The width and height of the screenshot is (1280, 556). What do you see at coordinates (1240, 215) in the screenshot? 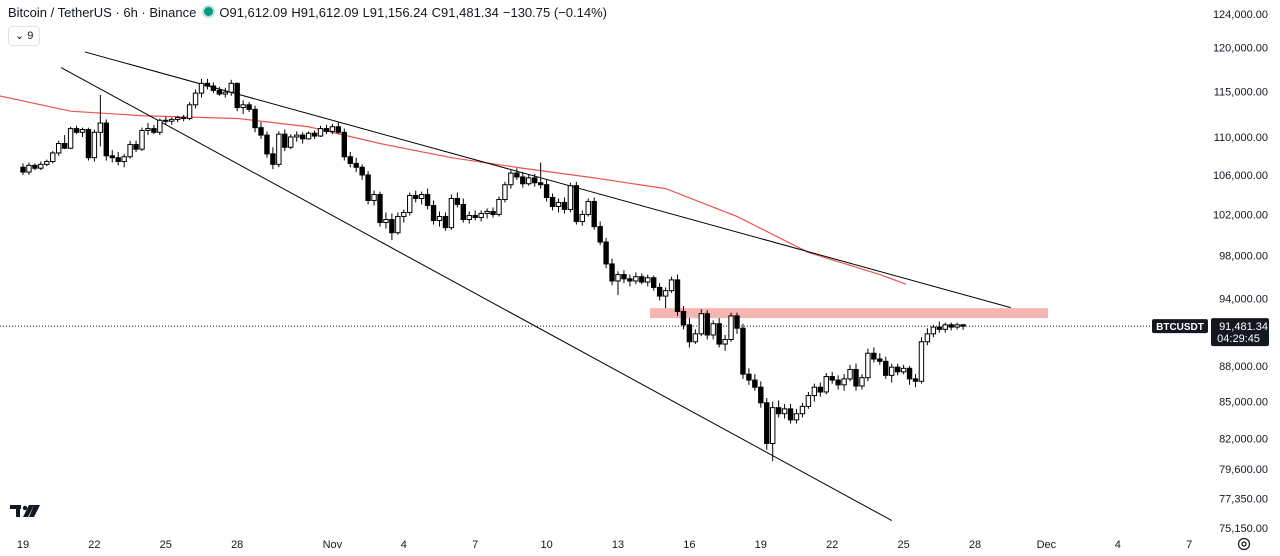
I see `price-tick-label: 102,000.00` at bounding box center [1240, 215].